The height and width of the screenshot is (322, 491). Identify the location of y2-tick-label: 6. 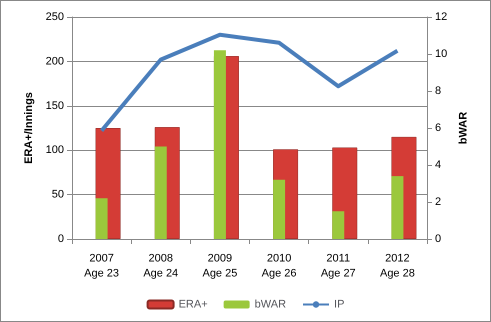
(438, 128).